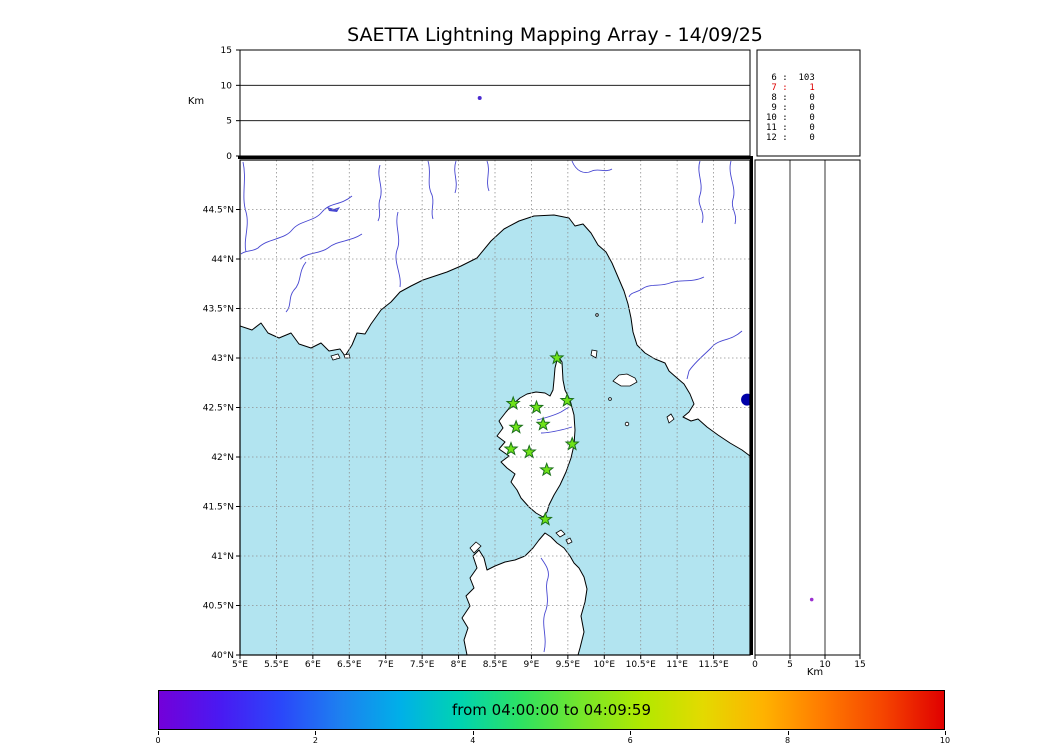 The width and height of the screenshot is (1050, 750). What do you see at coordinates (627, 424) in the screenshot?
I see `island-montecristo` at bounding box center [627, 424].